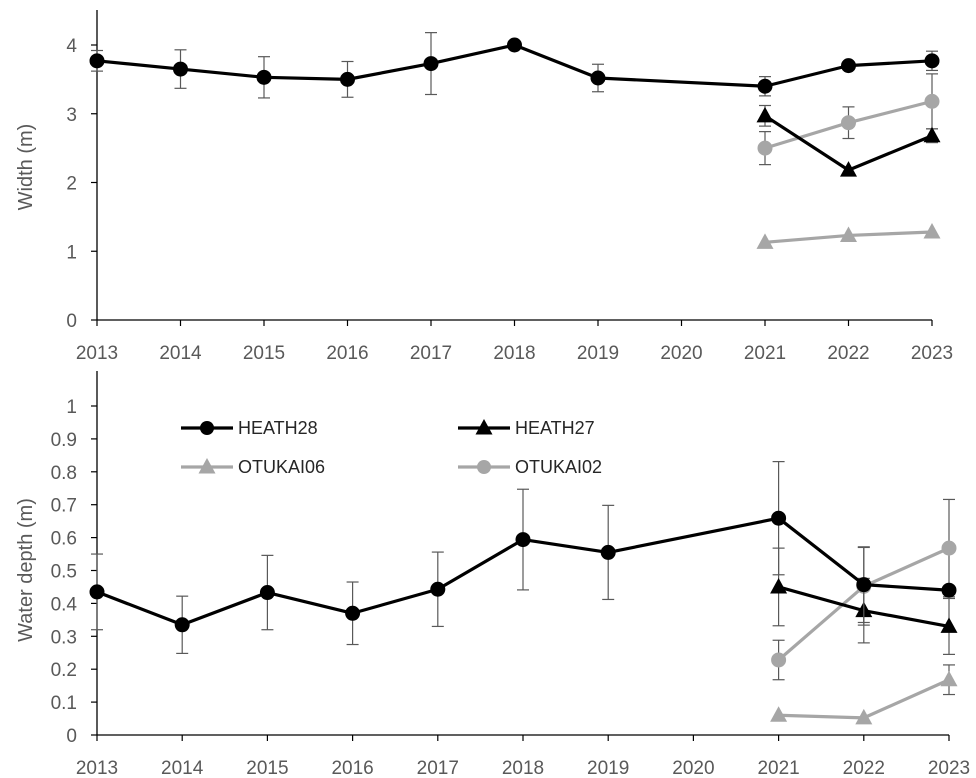  What do you see at coordinates (932, 353) in the screenshot?
I see `width-x-tick-label: 2023` at bounding box center [932, 353].